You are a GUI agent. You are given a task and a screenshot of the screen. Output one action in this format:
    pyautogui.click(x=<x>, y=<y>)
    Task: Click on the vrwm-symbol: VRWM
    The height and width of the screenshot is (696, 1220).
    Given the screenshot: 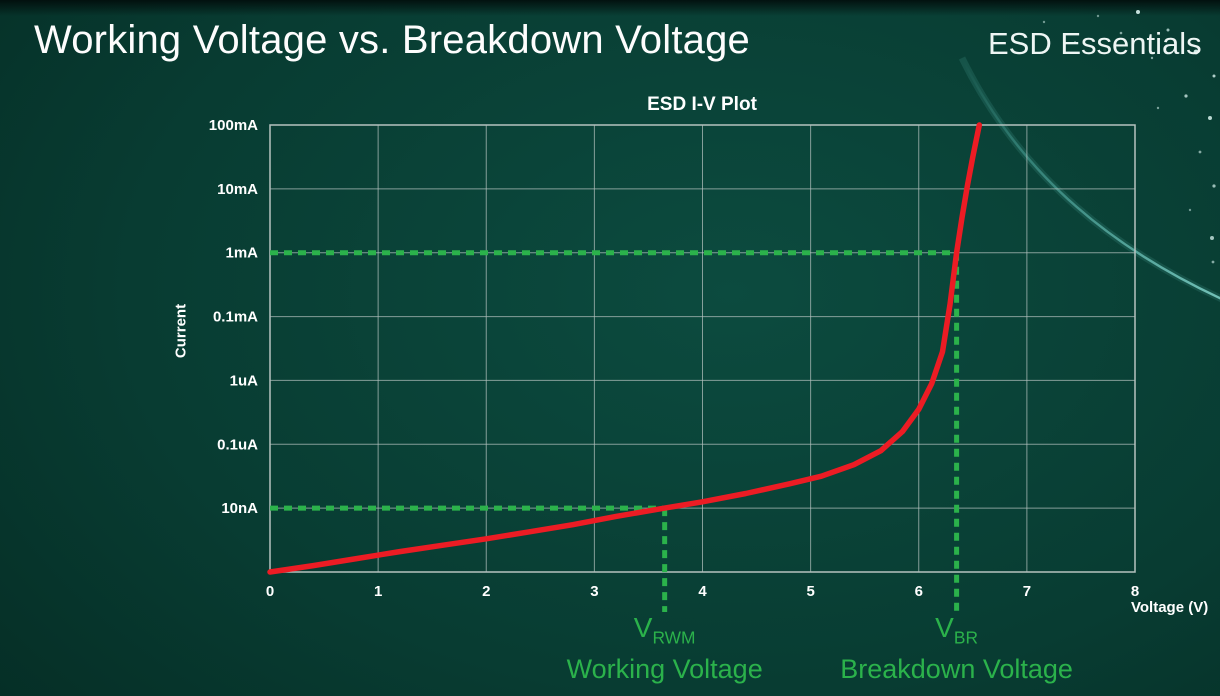 What is the action you would take?
    pyautogui.click(x=665, y=633)
    